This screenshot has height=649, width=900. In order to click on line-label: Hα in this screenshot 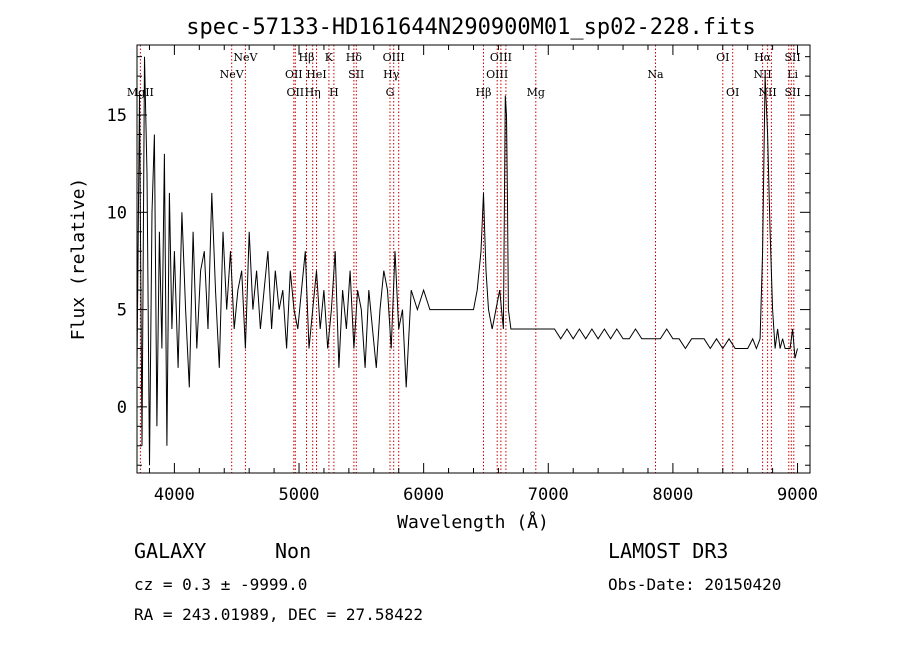, I will do `click(763, 57)`.